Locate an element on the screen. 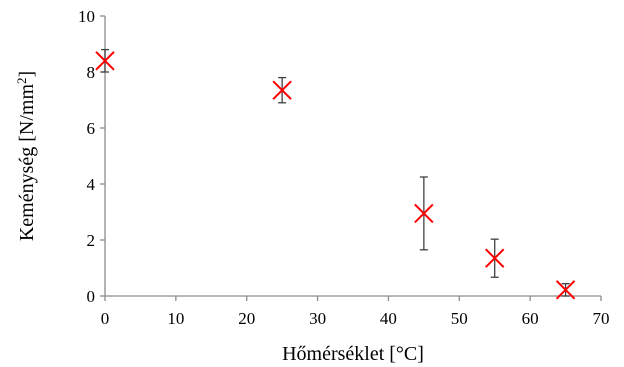 This screenshot has width=624, height=367. x-tick-label: 30 is located at coordinates (317, 318).